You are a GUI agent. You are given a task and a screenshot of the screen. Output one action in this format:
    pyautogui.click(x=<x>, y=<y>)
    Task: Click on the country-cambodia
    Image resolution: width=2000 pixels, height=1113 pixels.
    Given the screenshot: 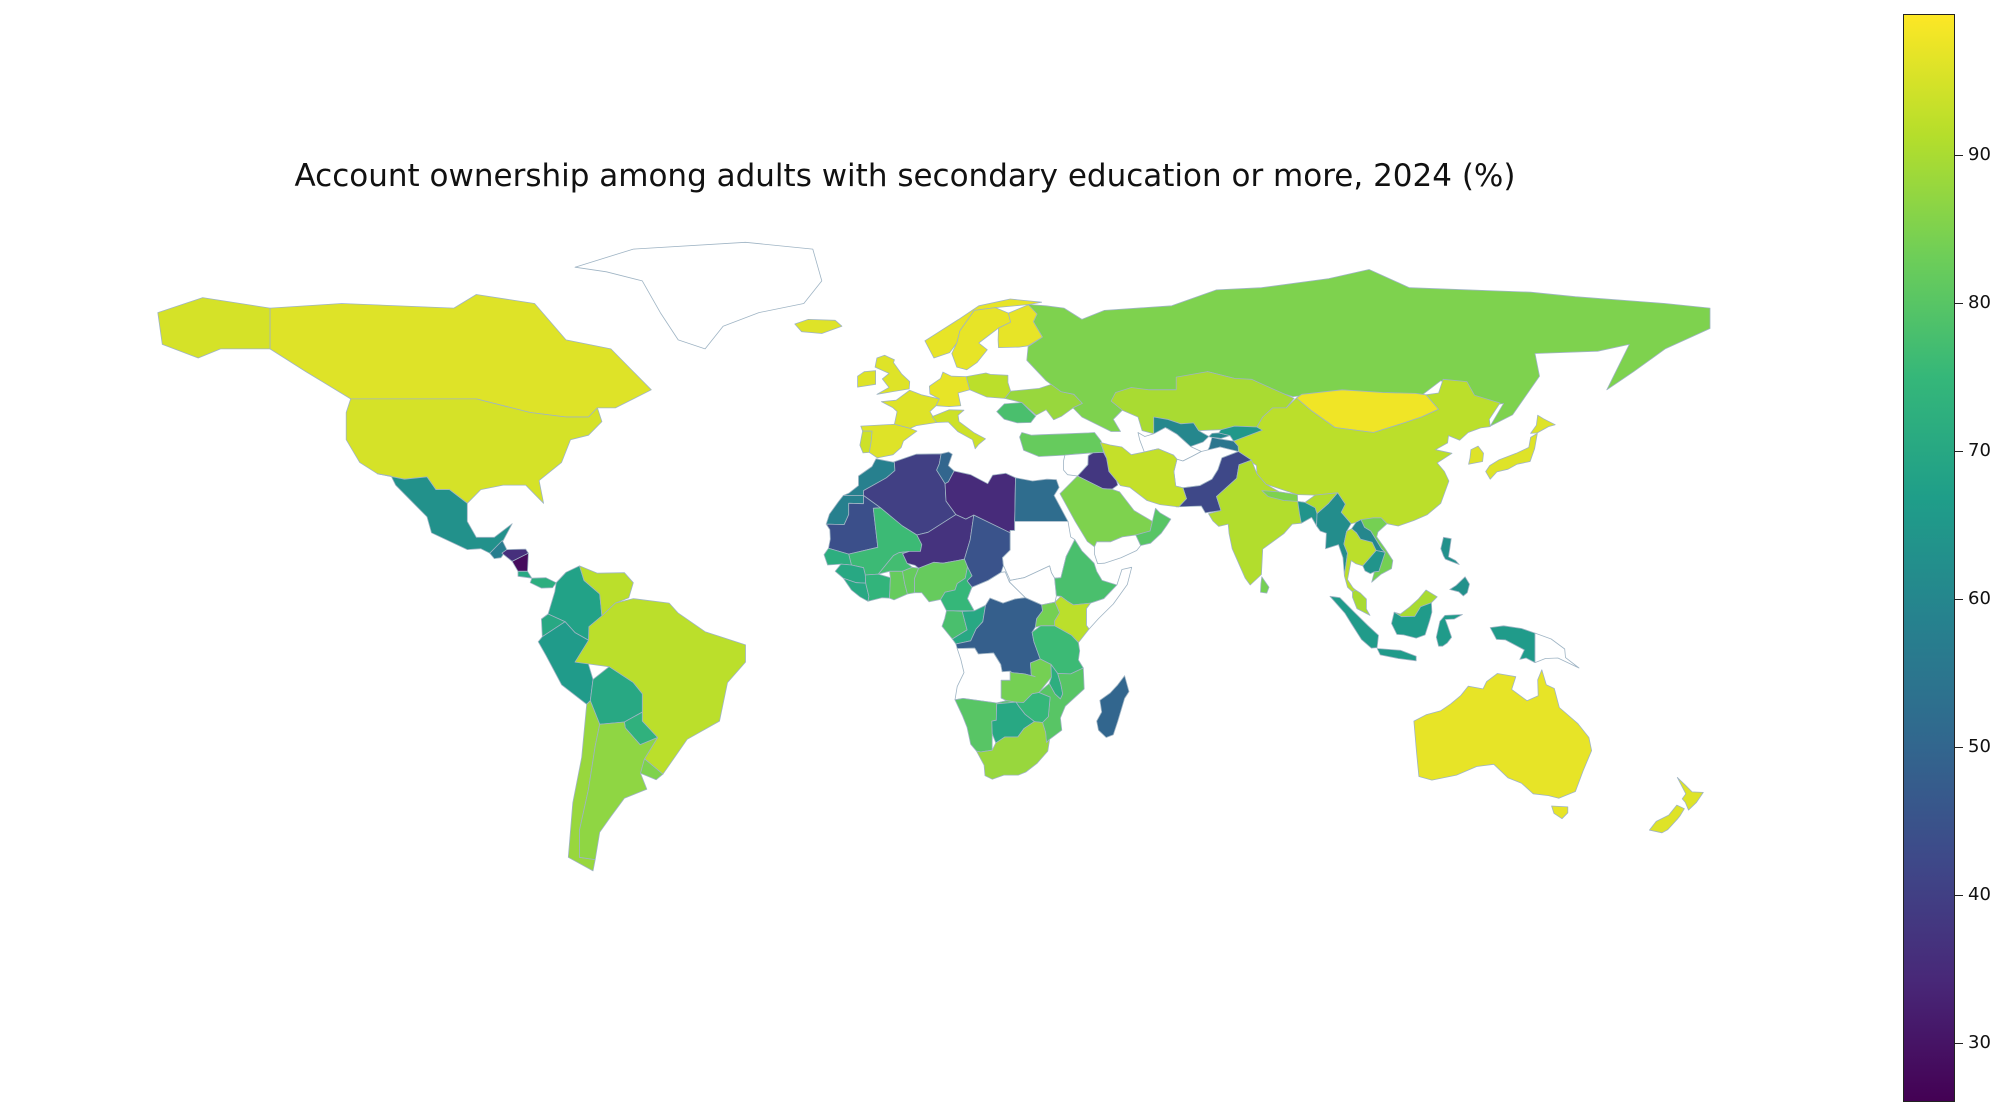 What is the action you would take?
    pyautogui.click(x=1374, y=562)
    